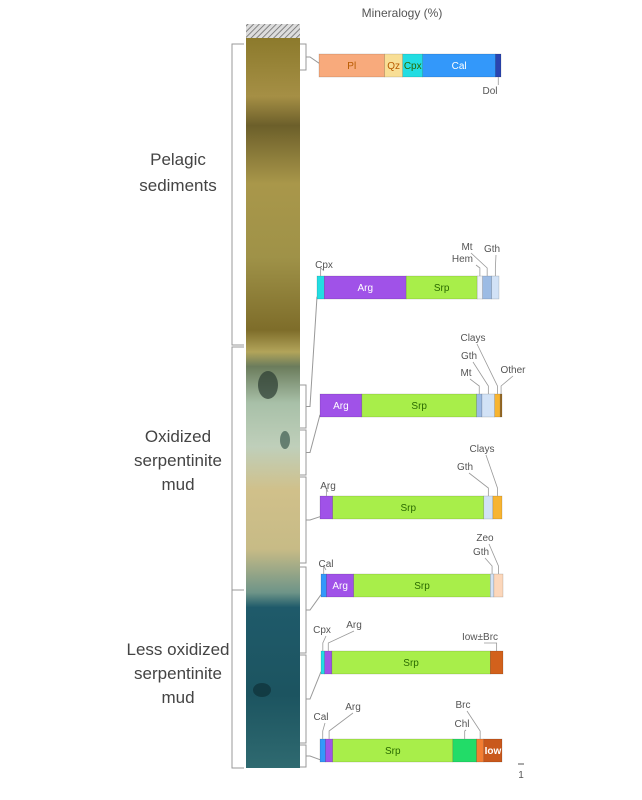  I want to click on segment-callout-label: Chl, so click(461, 724).